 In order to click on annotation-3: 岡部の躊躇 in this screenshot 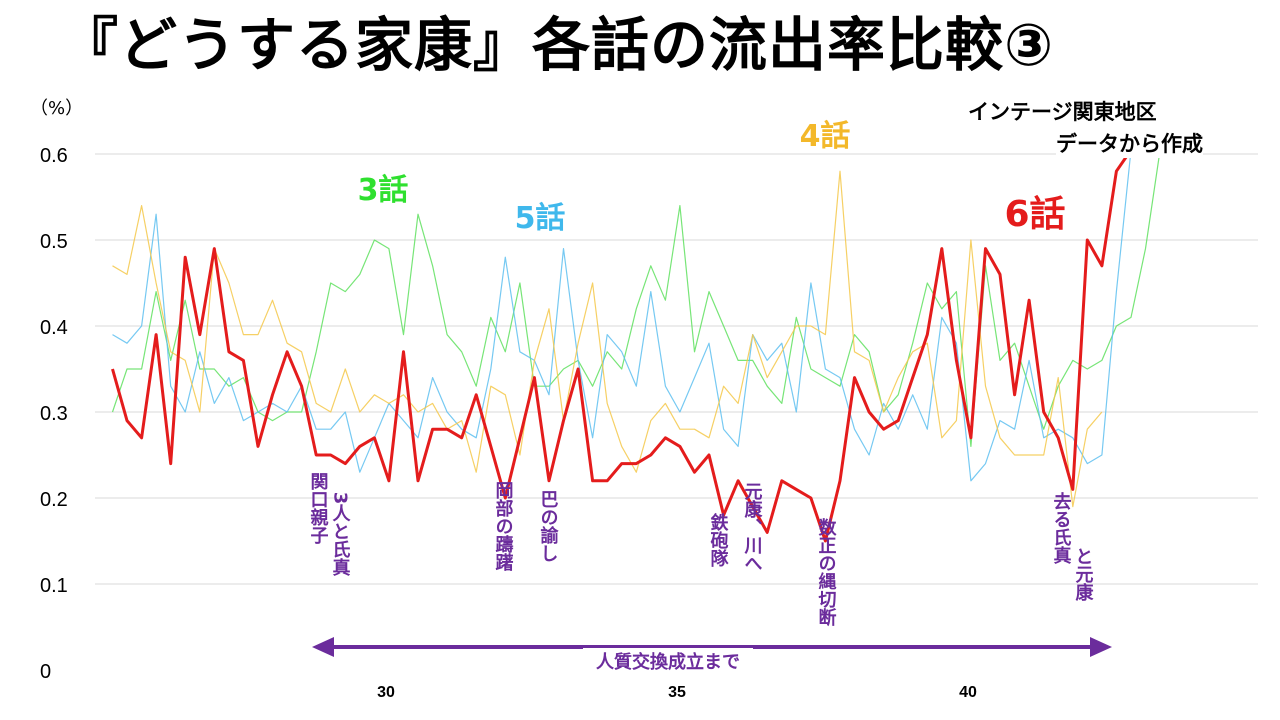, I will do `click(503, 526)`.